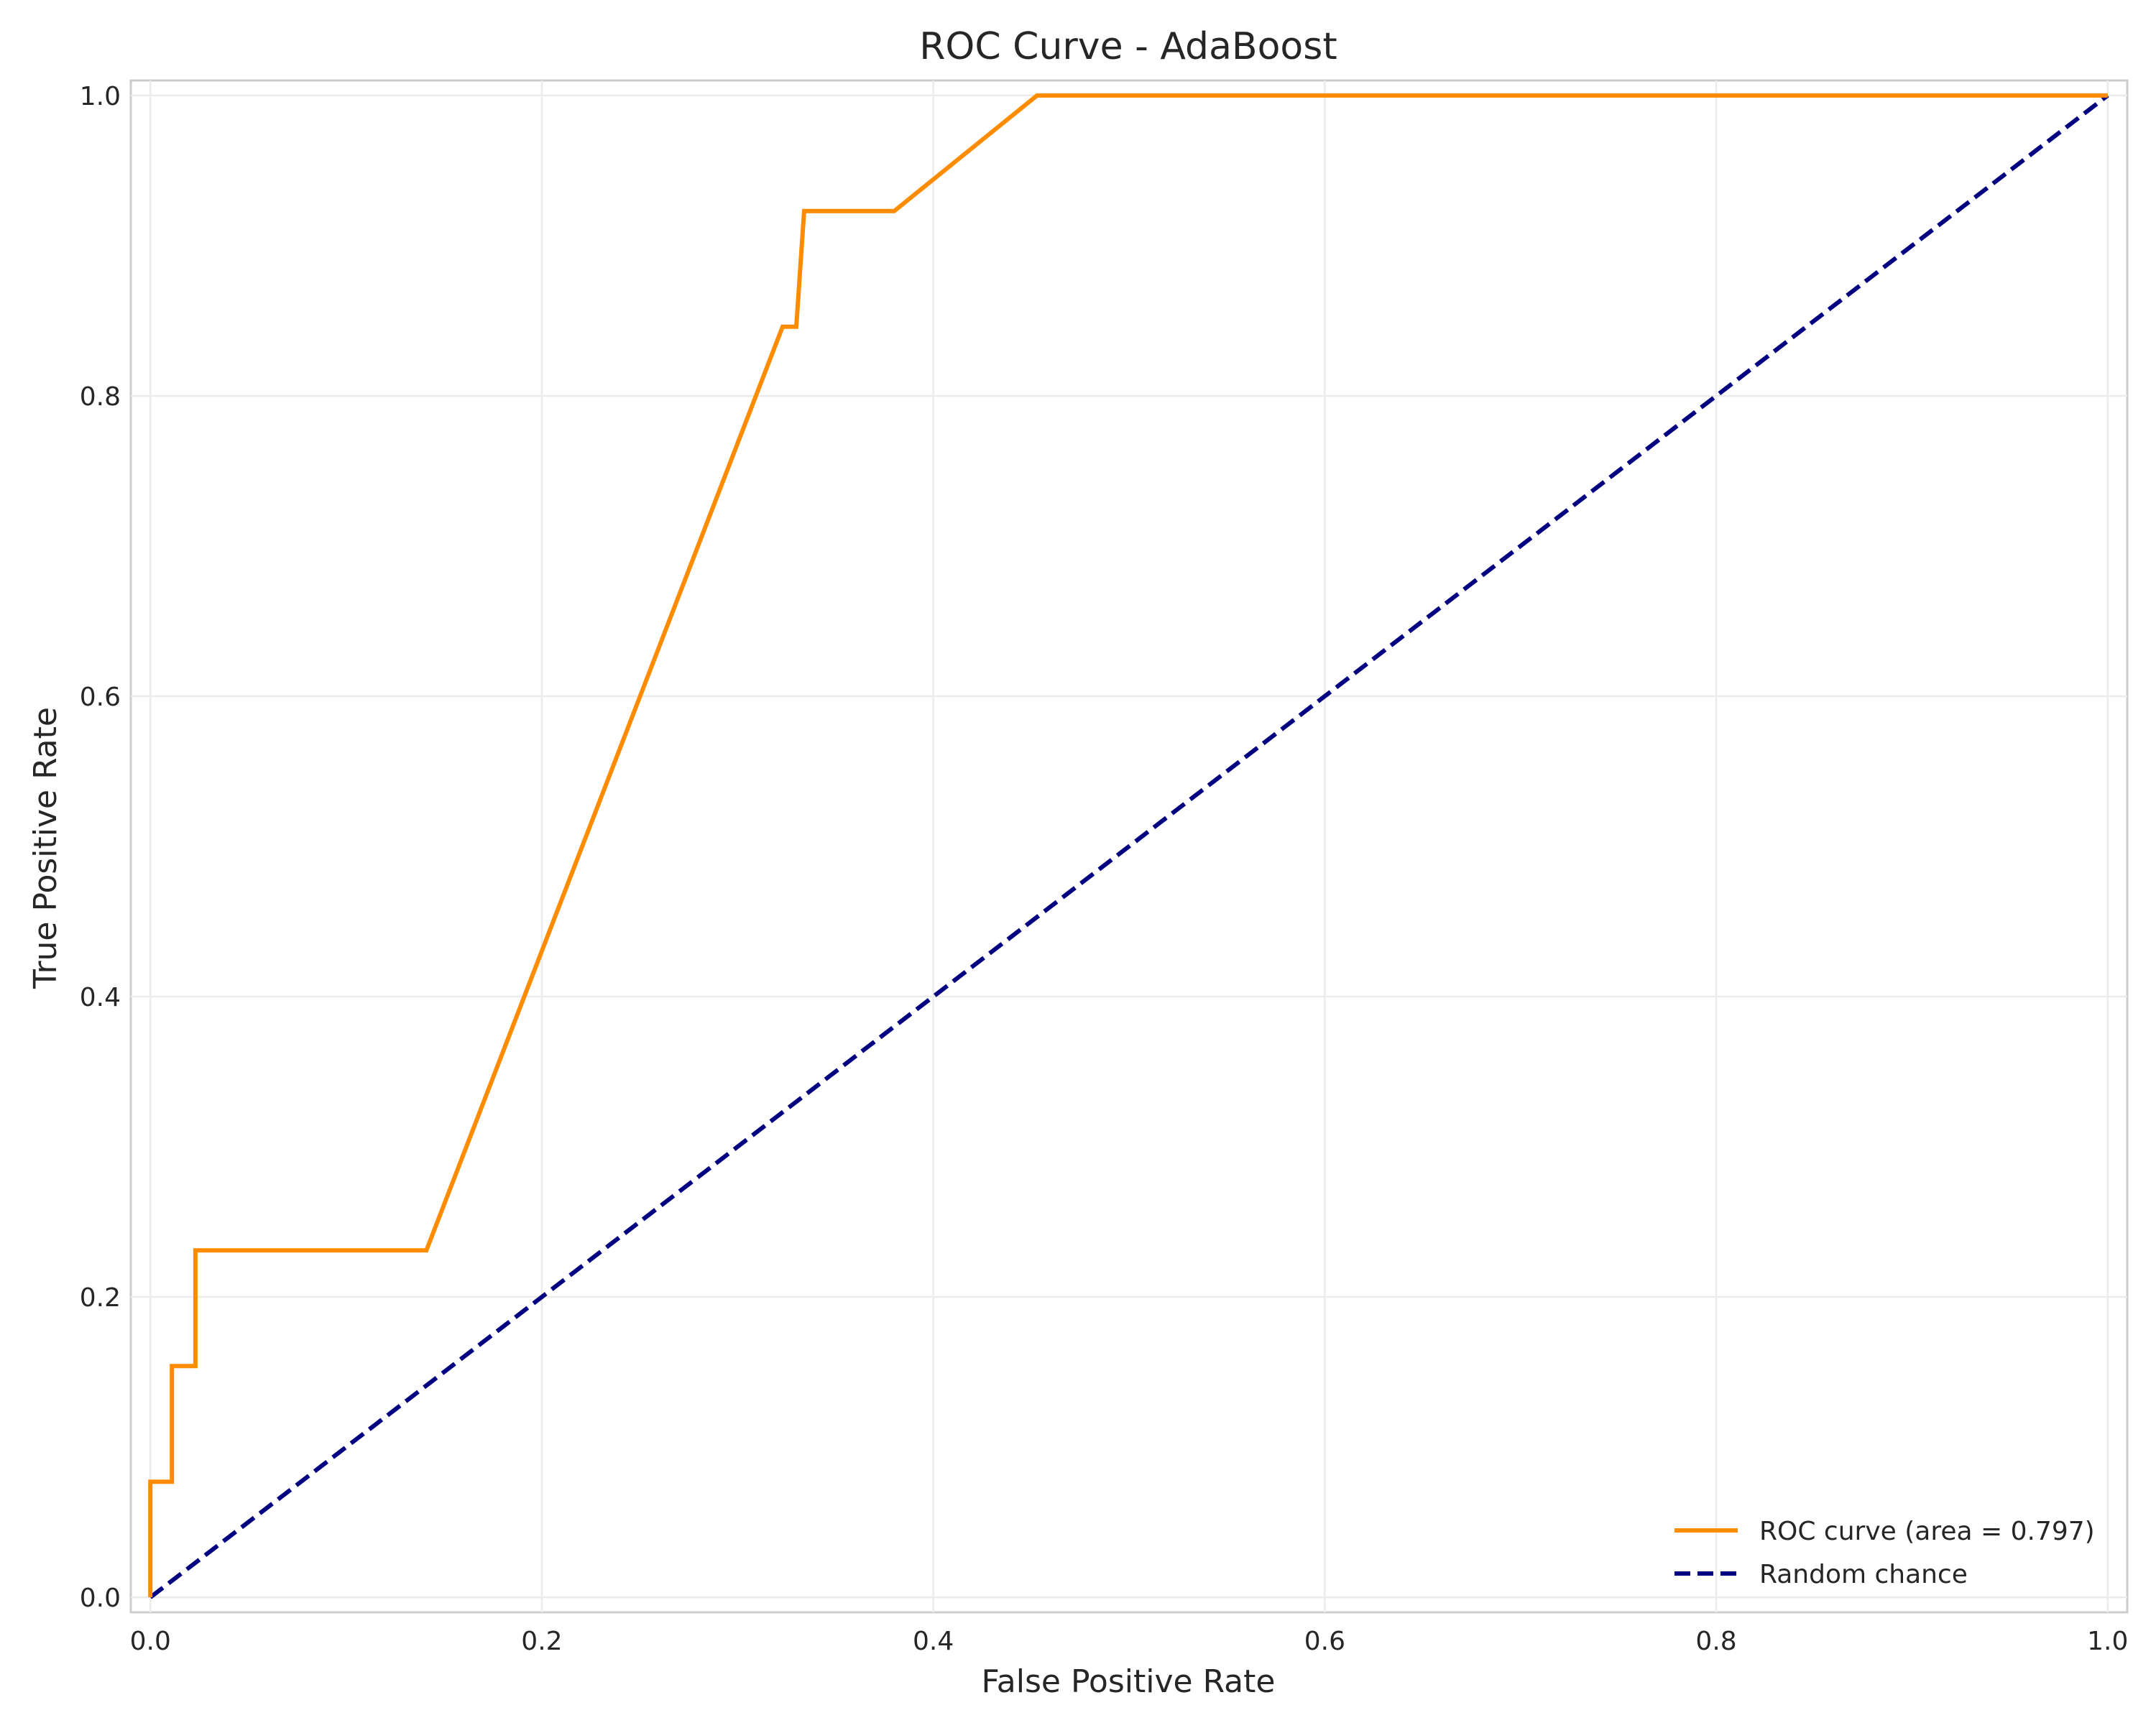 The height and width of the screenshot is (1728, 2156). Describe the element at coordinates (101, 96) in the screenshot. I see `y-tick-label: 1.0` at that location.